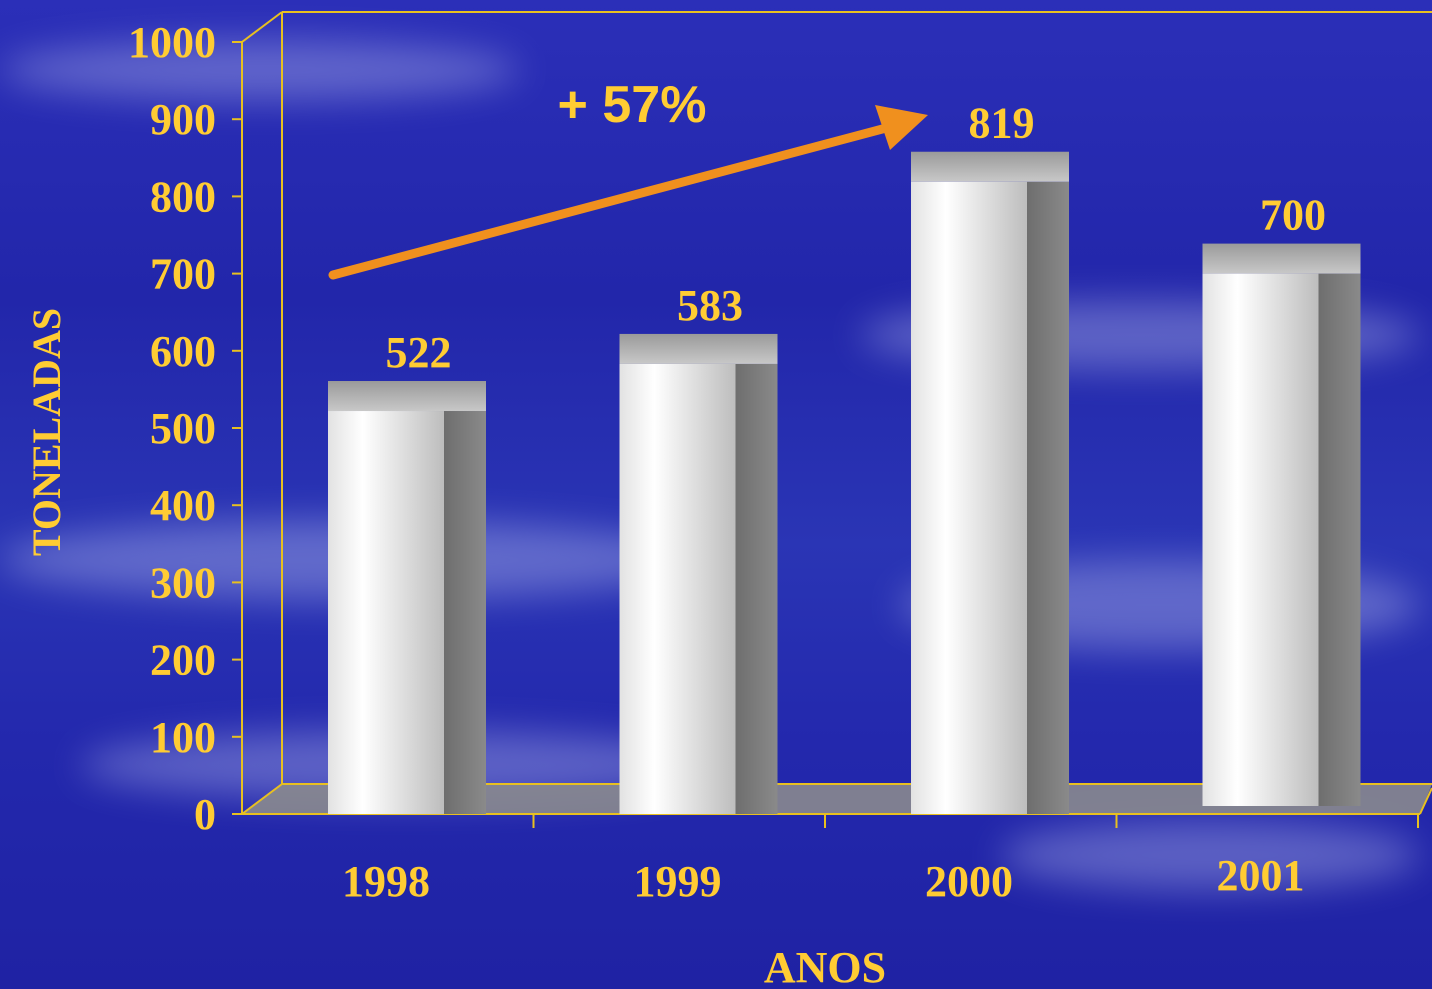  Describe the element at coordinates (183, 737) in the screenshot. I see `y-tick-label: 100` at that location.